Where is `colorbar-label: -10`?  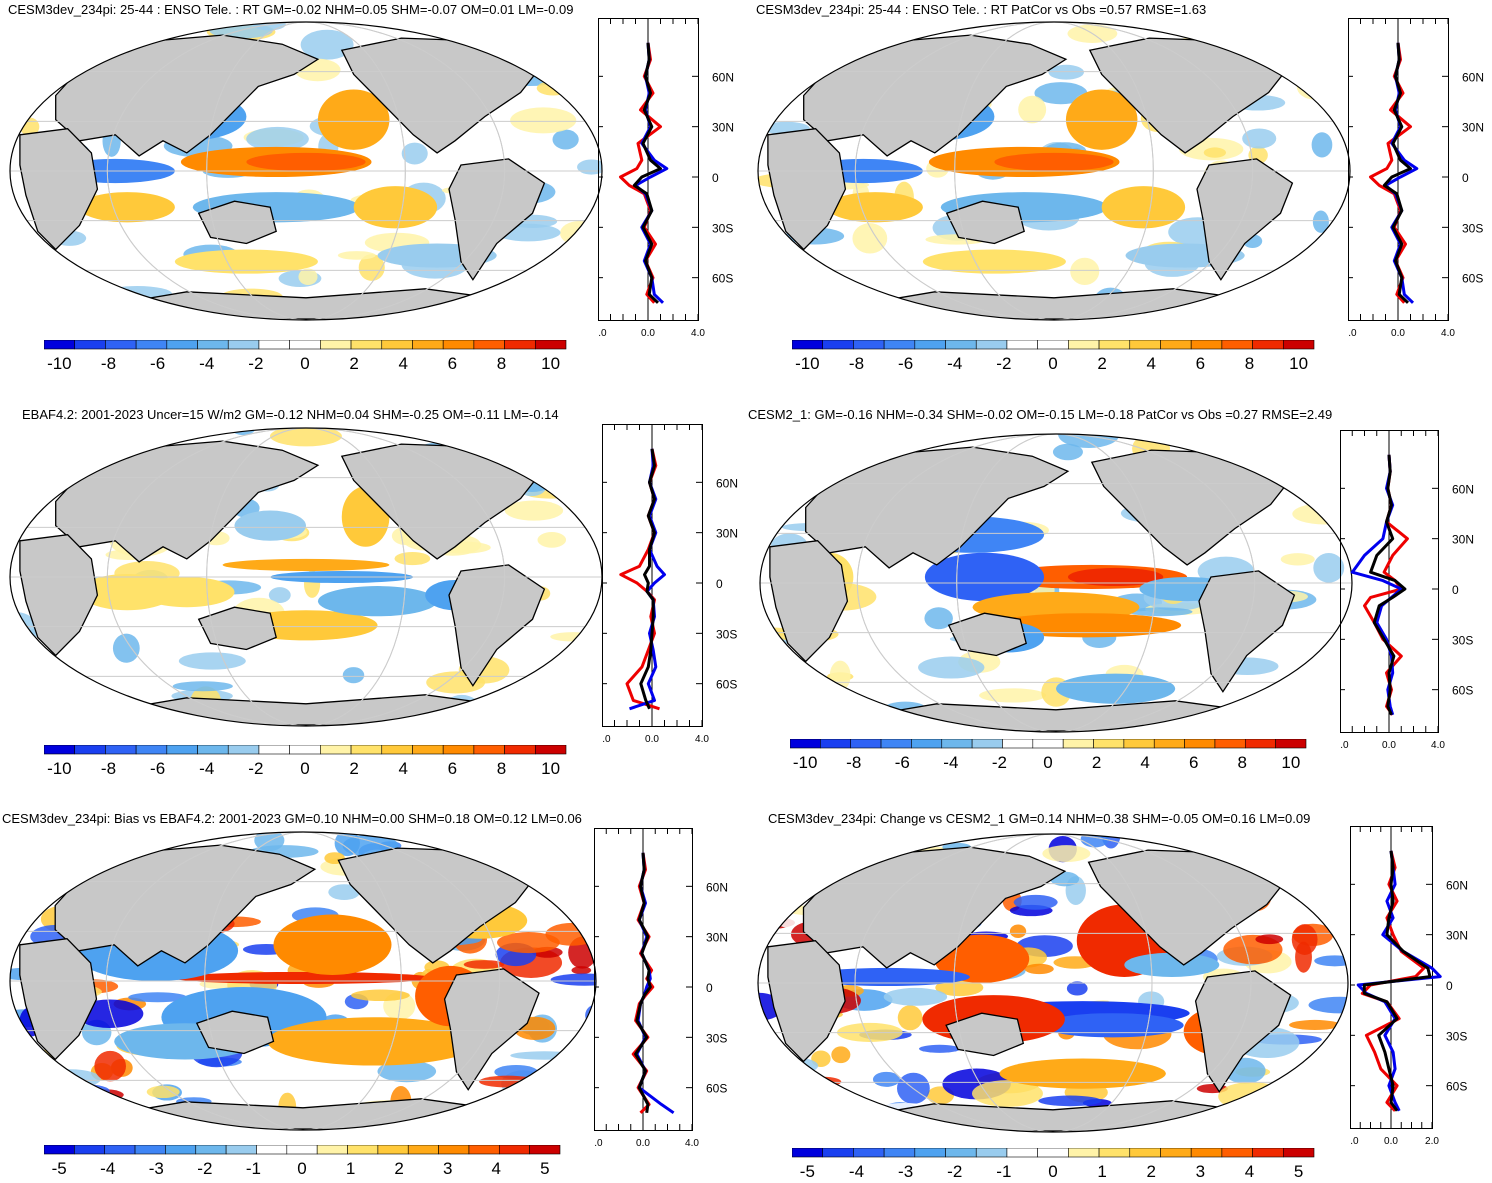 colorbar-label: -10 is located at coordinates (59, 363).